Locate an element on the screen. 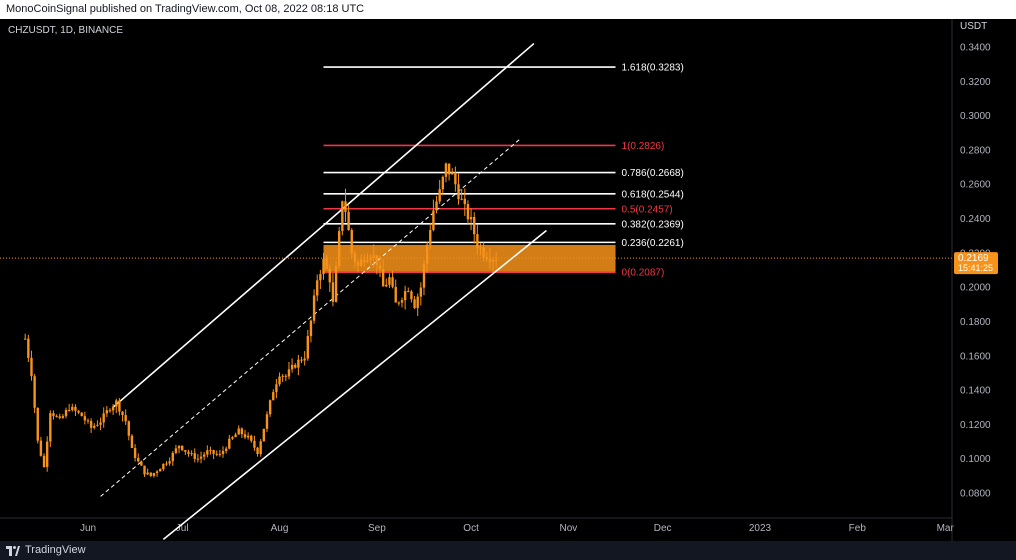 The height and width of the screenshot is (560, 1016). fib-level-label: 1(0.2826) is located at coordinates (643, 146).